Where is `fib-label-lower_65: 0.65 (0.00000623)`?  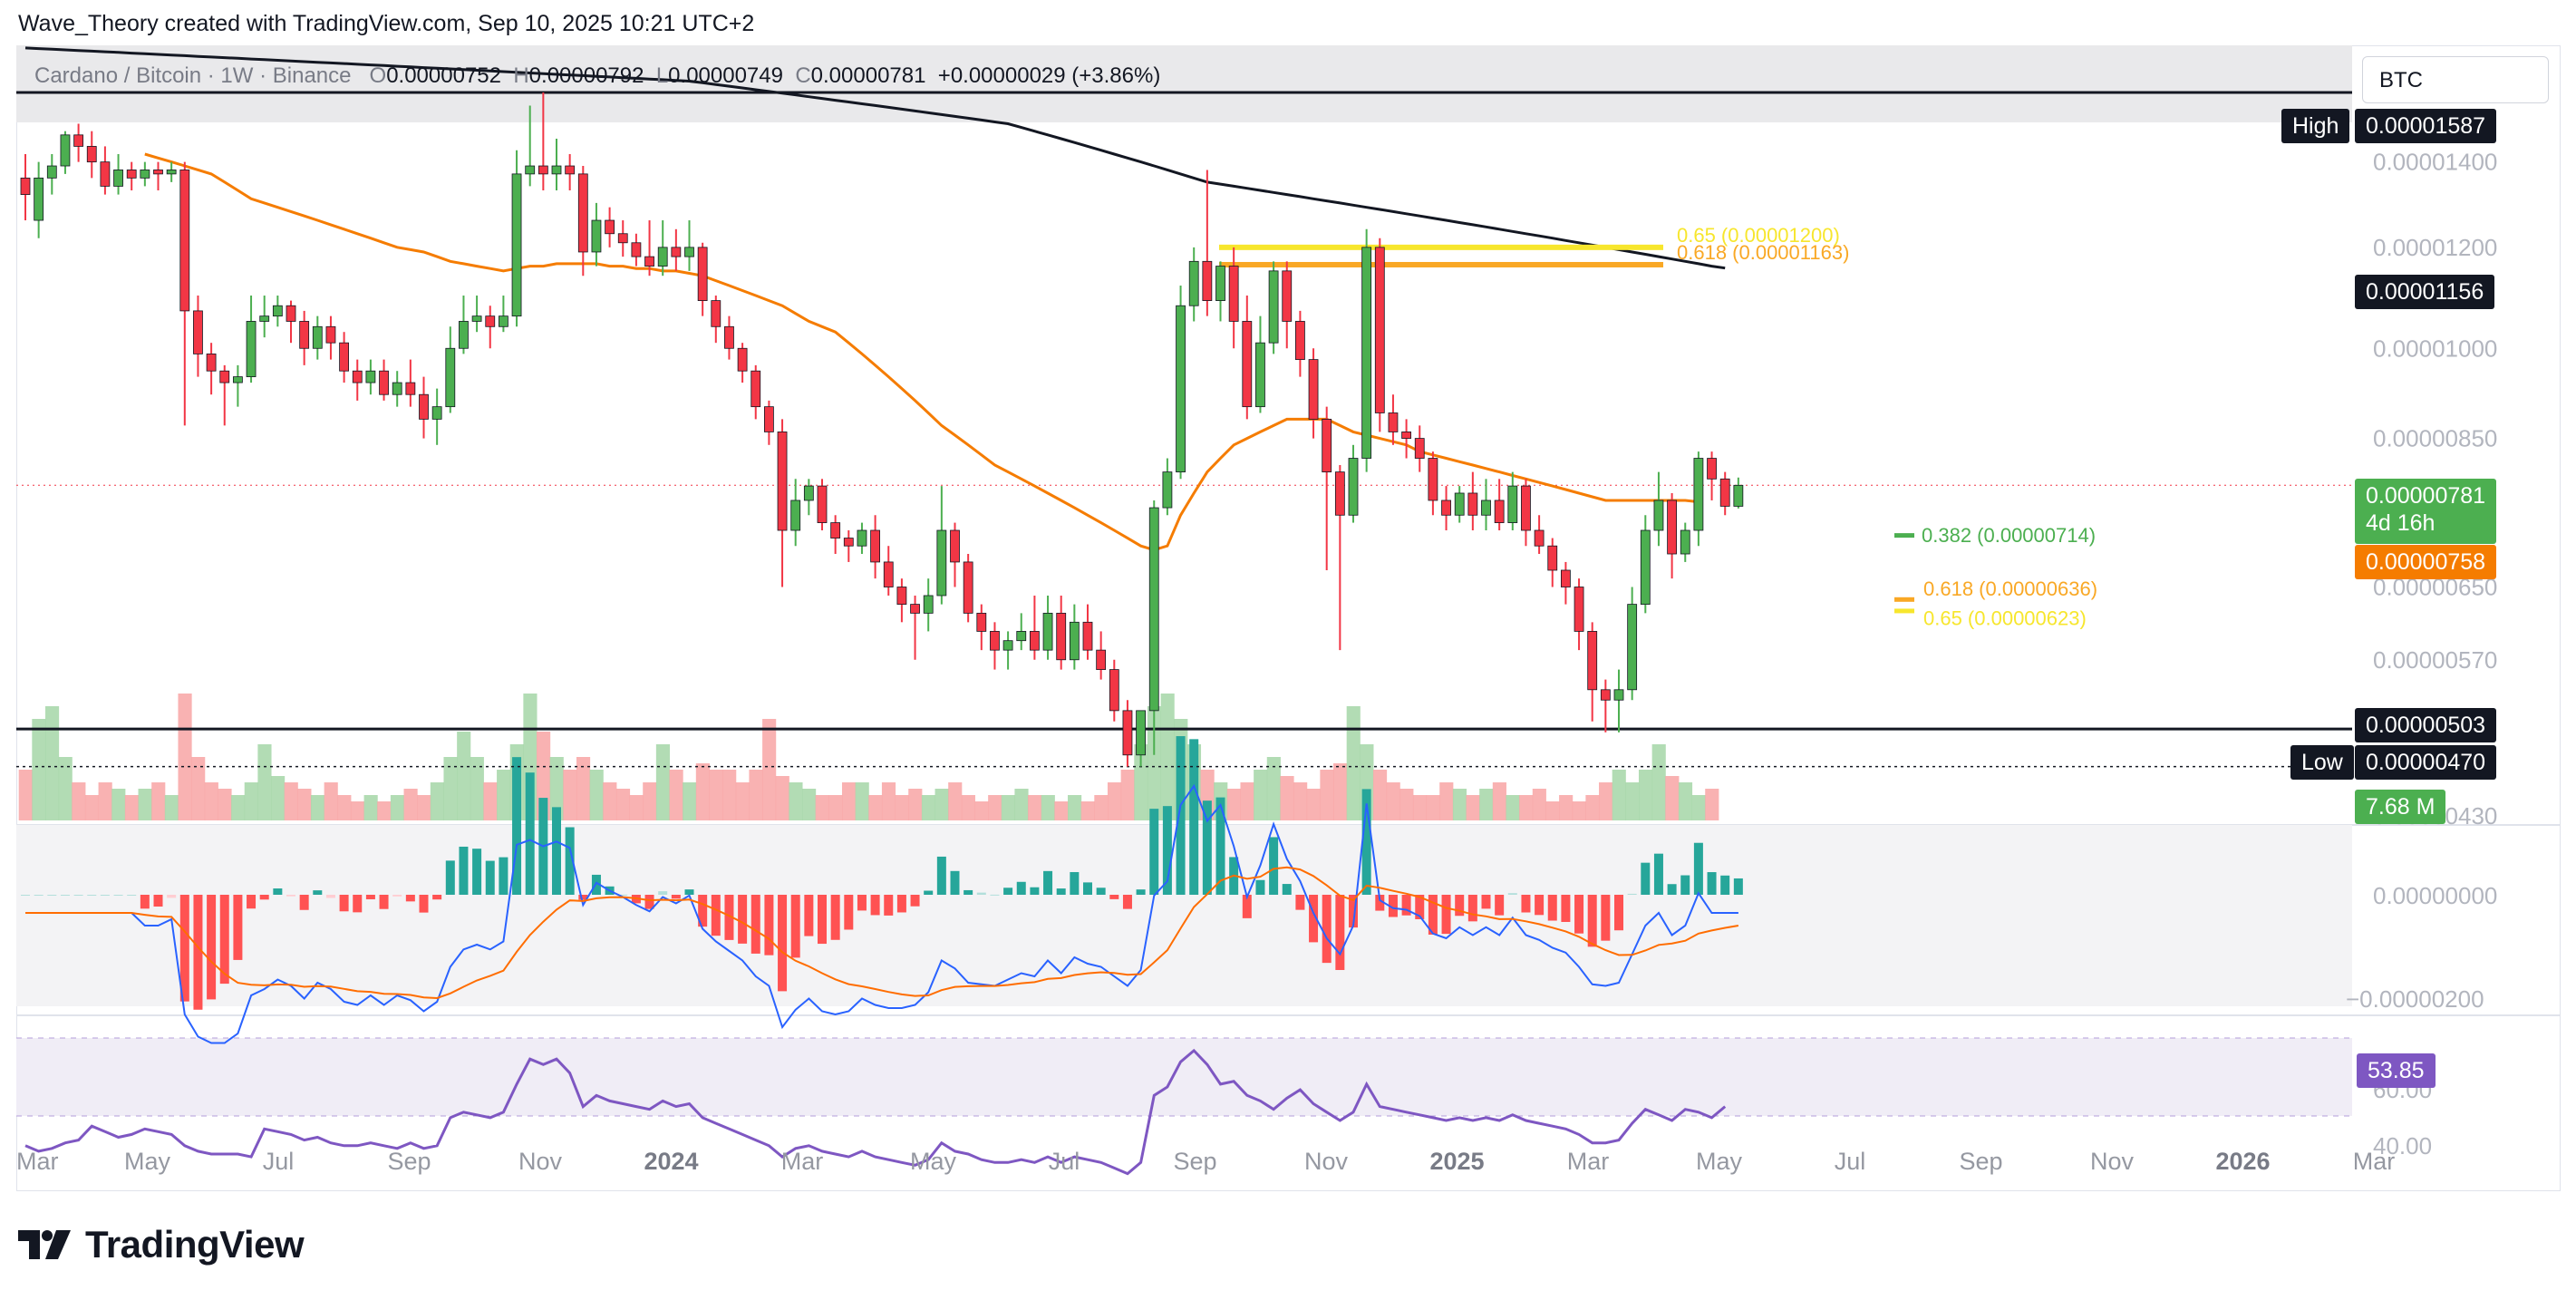
fib-label-lower_65: 0.65 (0.00000623) is located at coordinates (2005, 617).